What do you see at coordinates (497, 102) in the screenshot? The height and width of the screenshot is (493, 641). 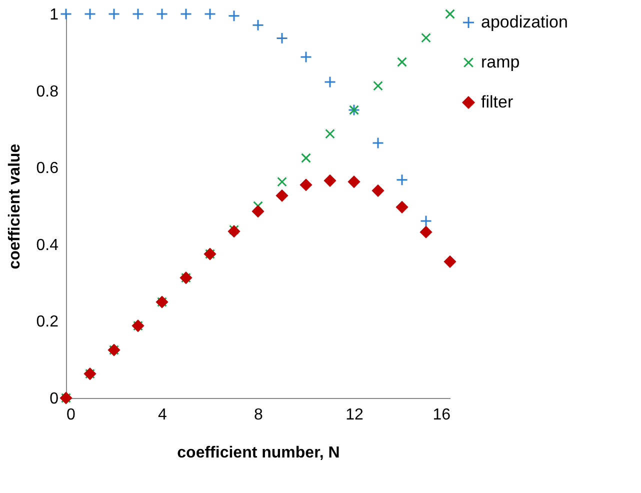 I see `legend-label: filter` at bounding box center [497, 102].